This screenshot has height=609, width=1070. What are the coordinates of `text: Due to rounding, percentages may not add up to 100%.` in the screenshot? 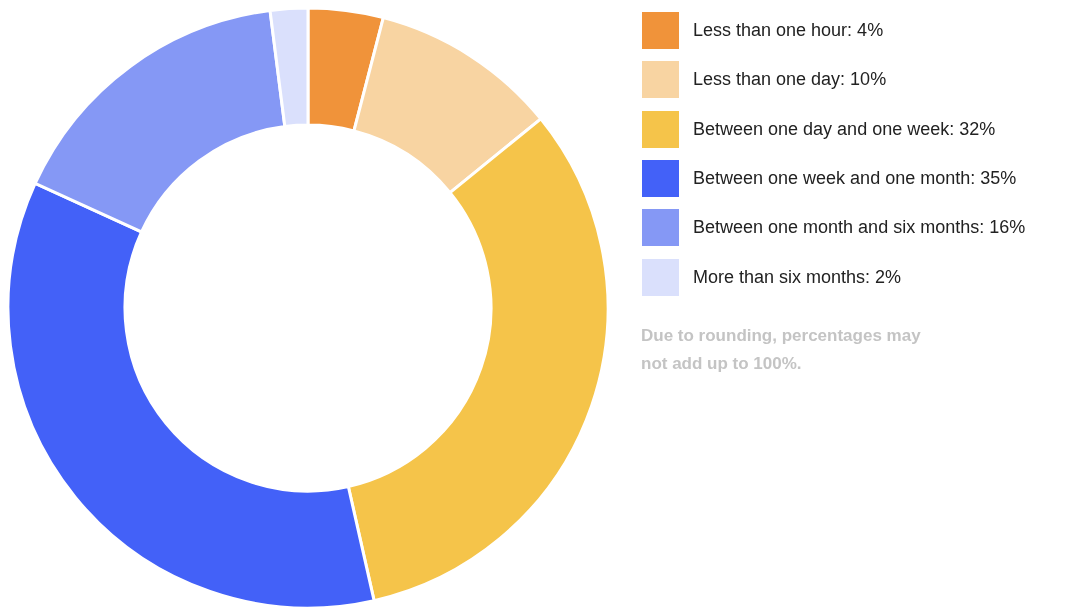 It's located at (781, 350).